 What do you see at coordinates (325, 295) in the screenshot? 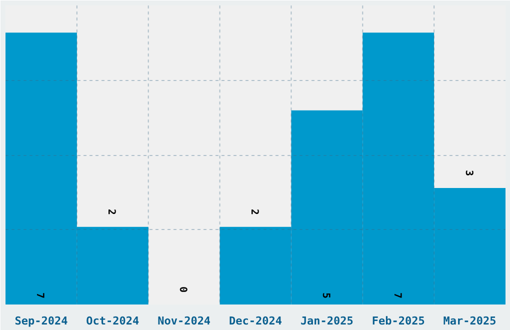
I see `data-label: 5` at bounding box center [325, 295].